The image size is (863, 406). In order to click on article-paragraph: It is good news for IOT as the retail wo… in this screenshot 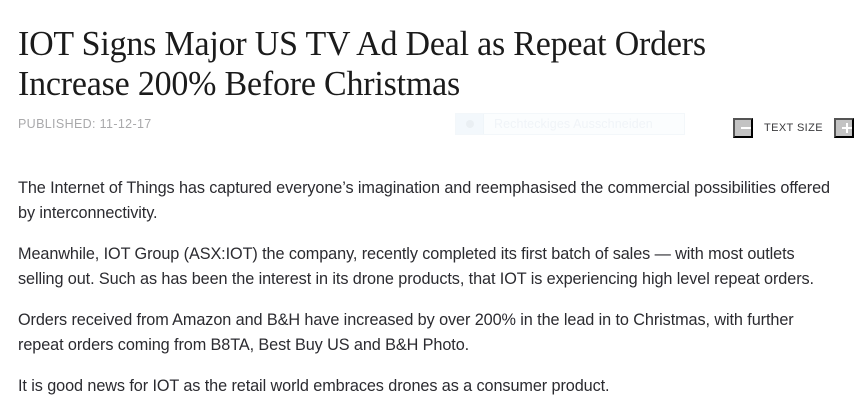, I will do `click(314, 386)`.